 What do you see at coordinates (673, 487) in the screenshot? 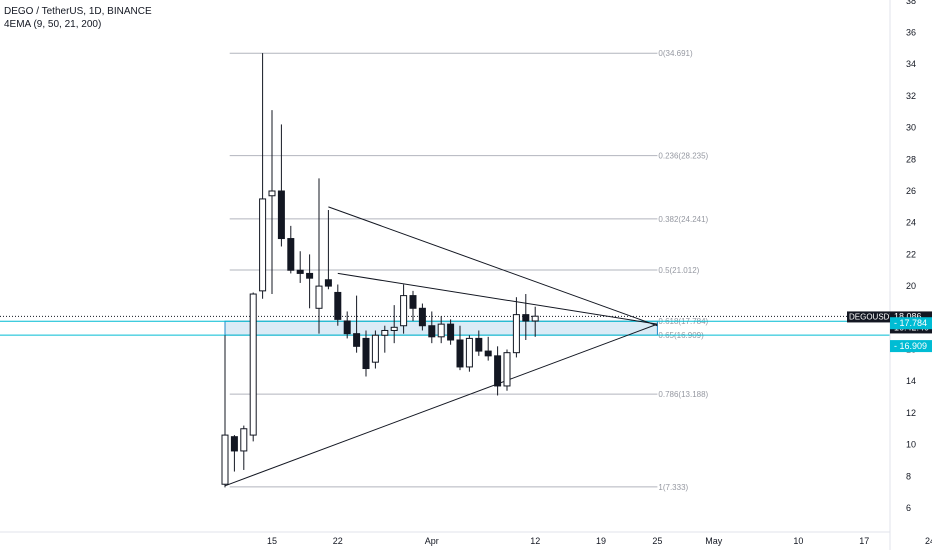
I see `fib-label-7: 1(7.333)` at bounding box center [673, 487].